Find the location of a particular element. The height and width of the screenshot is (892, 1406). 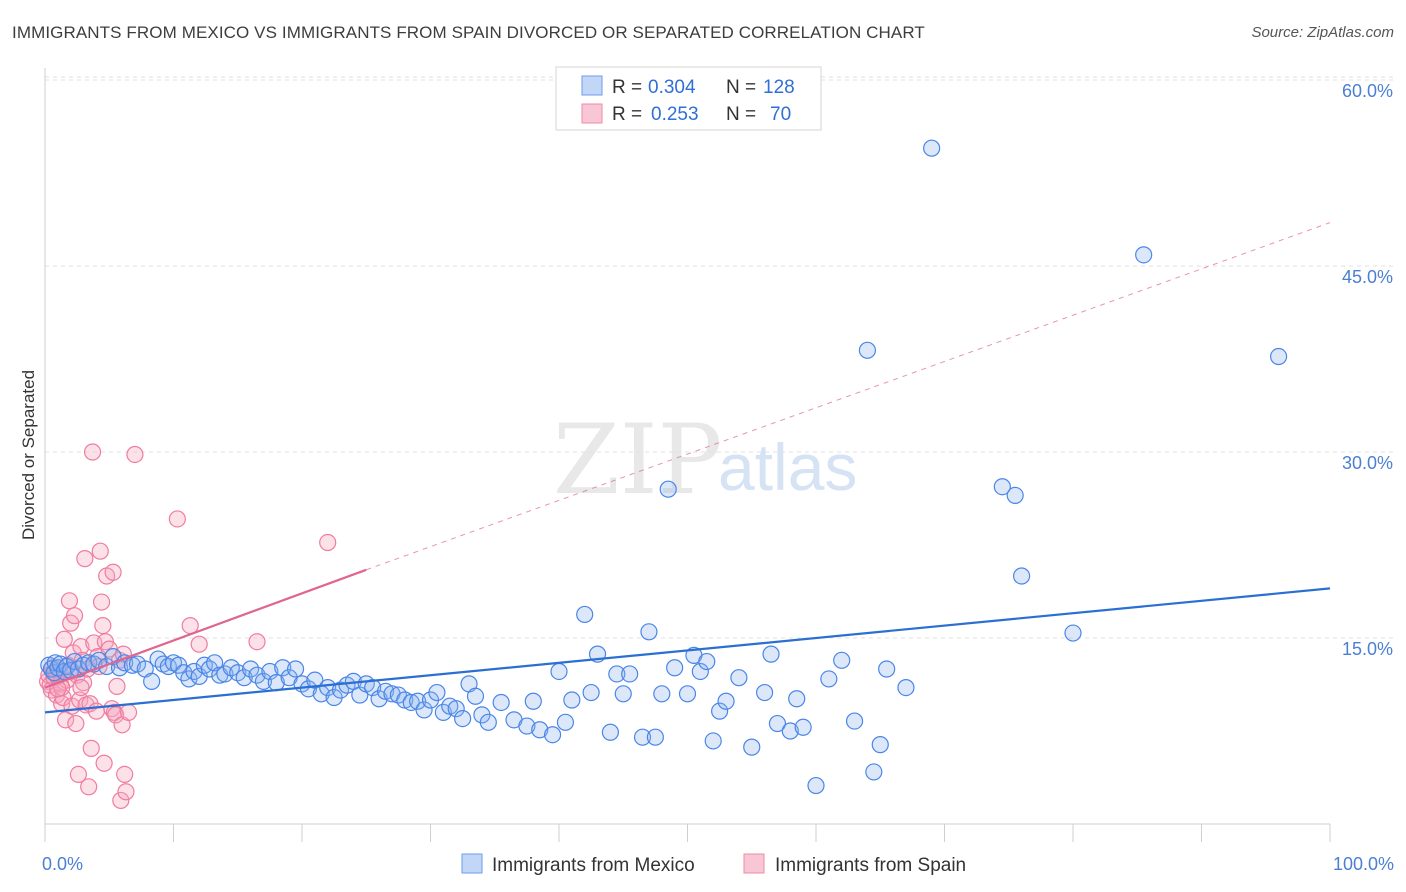

bottom-legend-swatch-spain is located at coordinates (754, 863).